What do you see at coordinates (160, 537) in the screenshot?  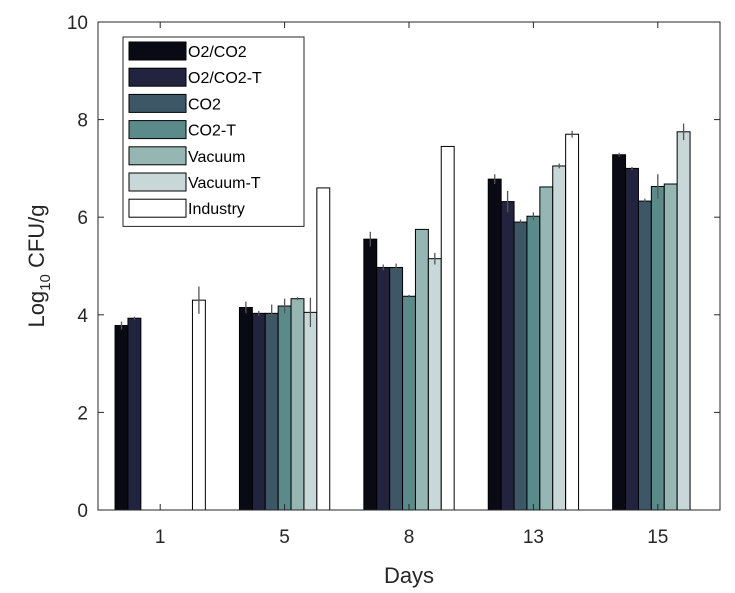 I see `x-tick-label: 1` at bounding box center [160, 537].